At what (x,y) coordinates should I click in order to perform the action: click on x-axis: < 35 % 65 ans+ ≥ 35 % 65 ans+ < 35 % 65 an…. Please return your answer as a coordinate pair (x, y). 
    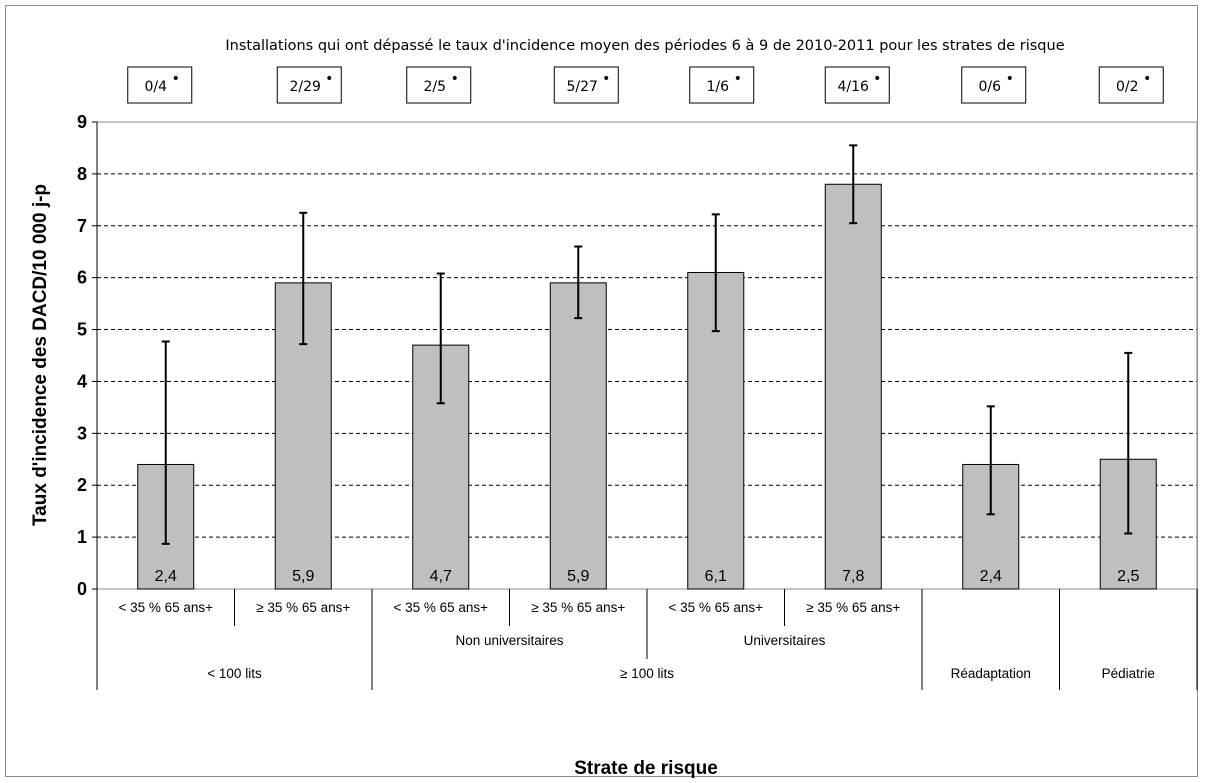
    Looking at the image, I should click on (647, 639).